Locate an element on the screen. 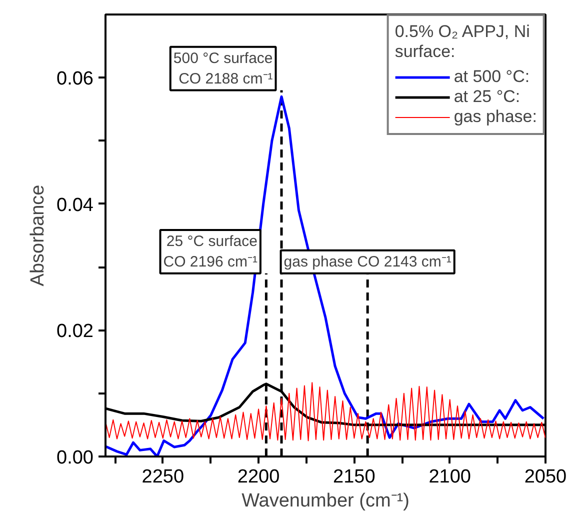 This screenshot has width=574, height=514. y-tick-label: 0.04 is located at coordinates (75, 205).